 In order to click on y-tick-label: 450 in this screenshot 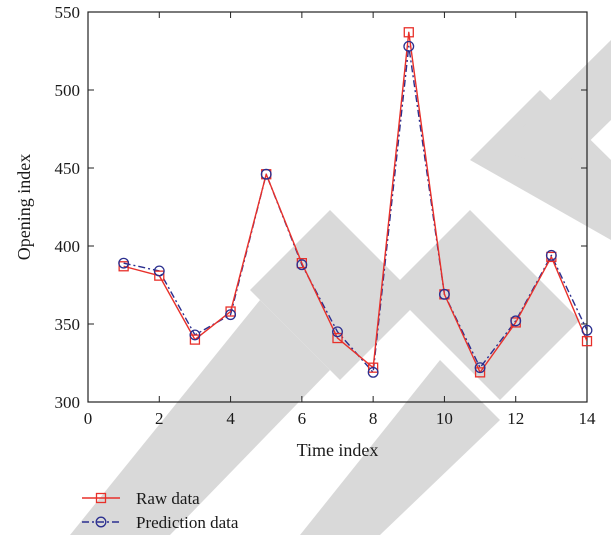, I will do `click(68, 168)`.